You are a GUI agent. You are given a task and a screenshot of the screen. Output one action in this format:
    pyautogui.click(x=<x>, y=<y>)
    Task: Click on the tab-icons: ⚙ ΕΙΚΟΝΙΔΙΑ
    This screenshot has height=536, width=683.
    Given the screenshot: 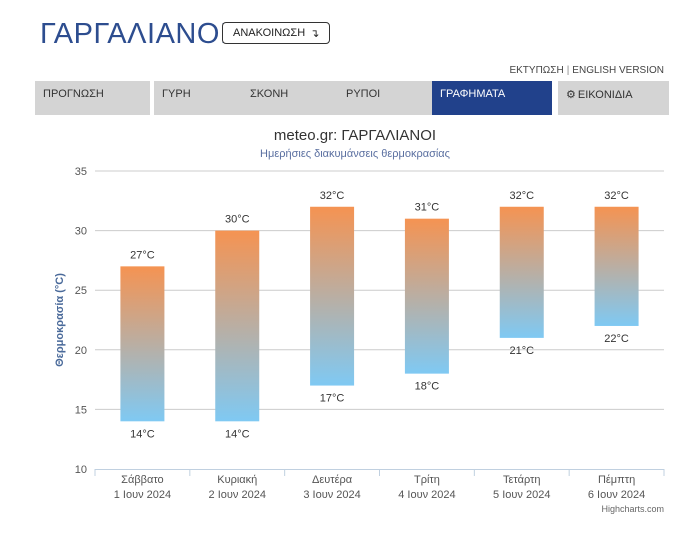 What is the action you would take?
    pyautogui.click(x=613, y=98)
    